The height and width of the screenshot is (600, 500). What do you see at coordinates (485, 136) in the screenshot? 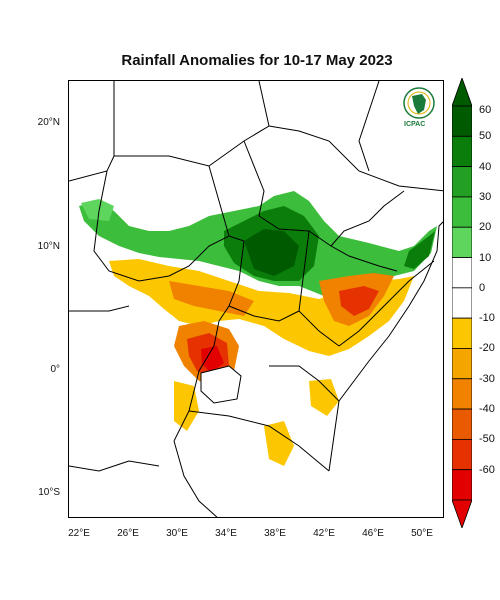
I see `colorbar-label: 50` at bounding box center [485, 136].